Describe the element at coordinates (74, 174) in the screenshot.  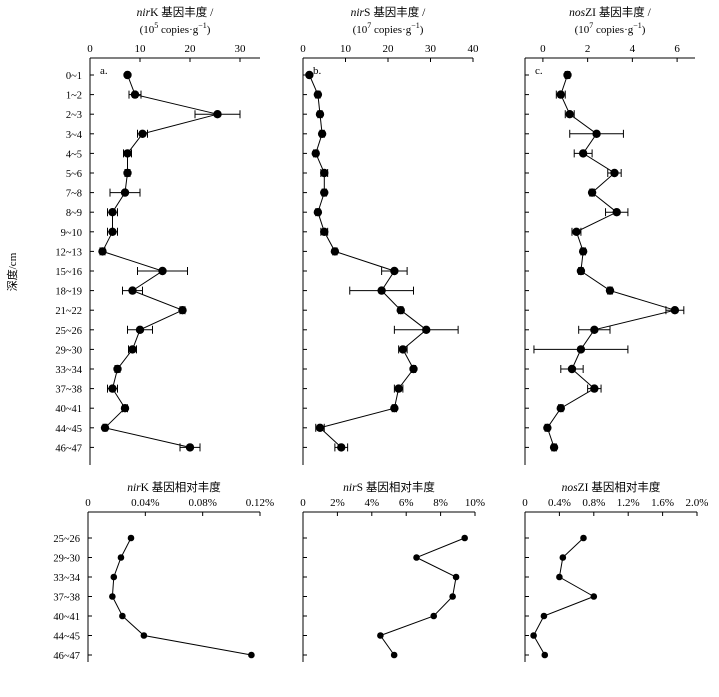
I see `y-tick-label: 5~6` at that location.